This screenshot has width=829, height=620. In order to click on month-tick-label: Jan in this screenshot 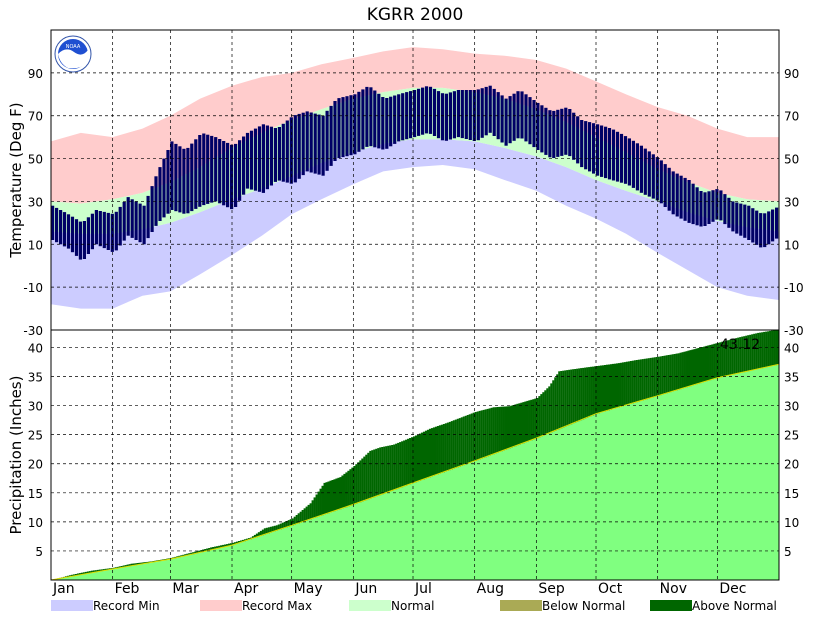, I will do `click(63, 589)`.